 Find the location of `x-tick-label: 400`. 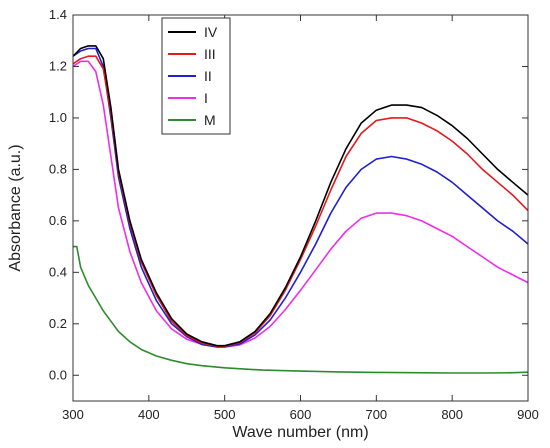

x-tick-label: 400 is located at coordinates (149, 414).